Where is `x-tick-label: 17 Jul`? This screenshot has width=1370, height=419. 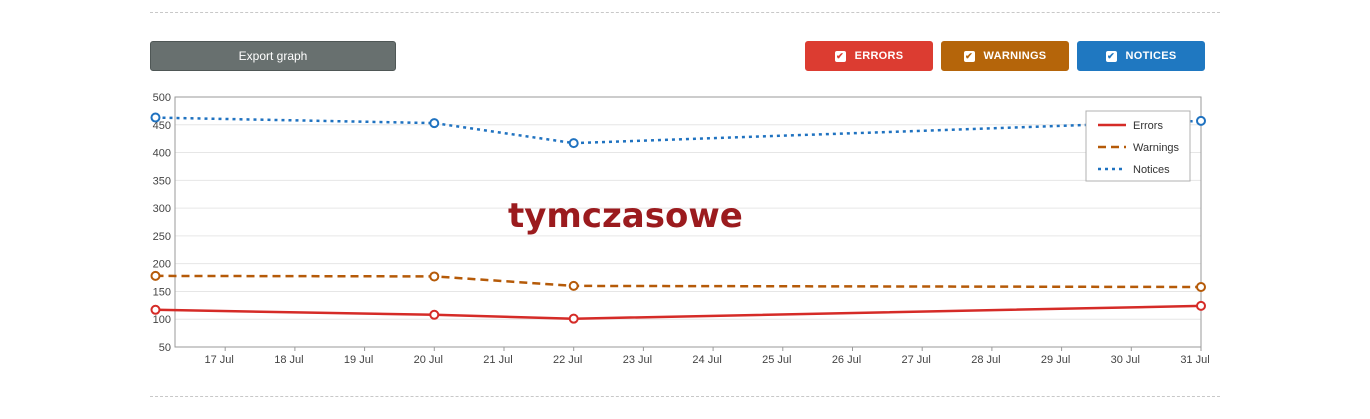 x-tick-label: 17 Jul is located at coordinates (219, 360).